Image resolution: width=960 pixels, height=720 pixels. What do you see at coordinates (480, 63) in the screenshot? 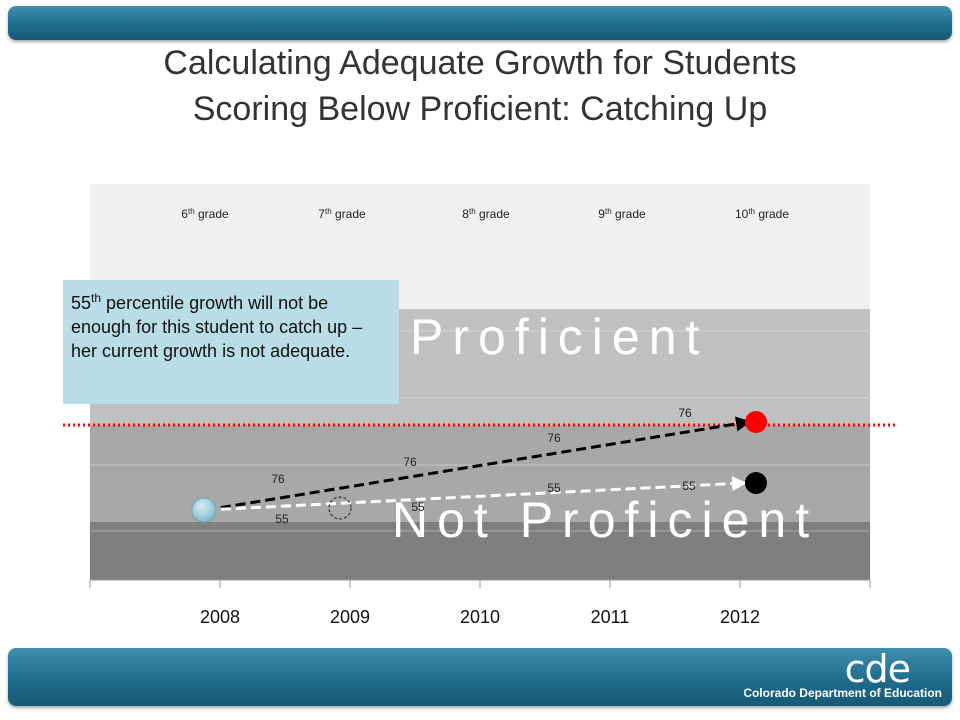
I see `title-line-1: Calculating Adequate Growth for Students` at bounding box center [480, 63].